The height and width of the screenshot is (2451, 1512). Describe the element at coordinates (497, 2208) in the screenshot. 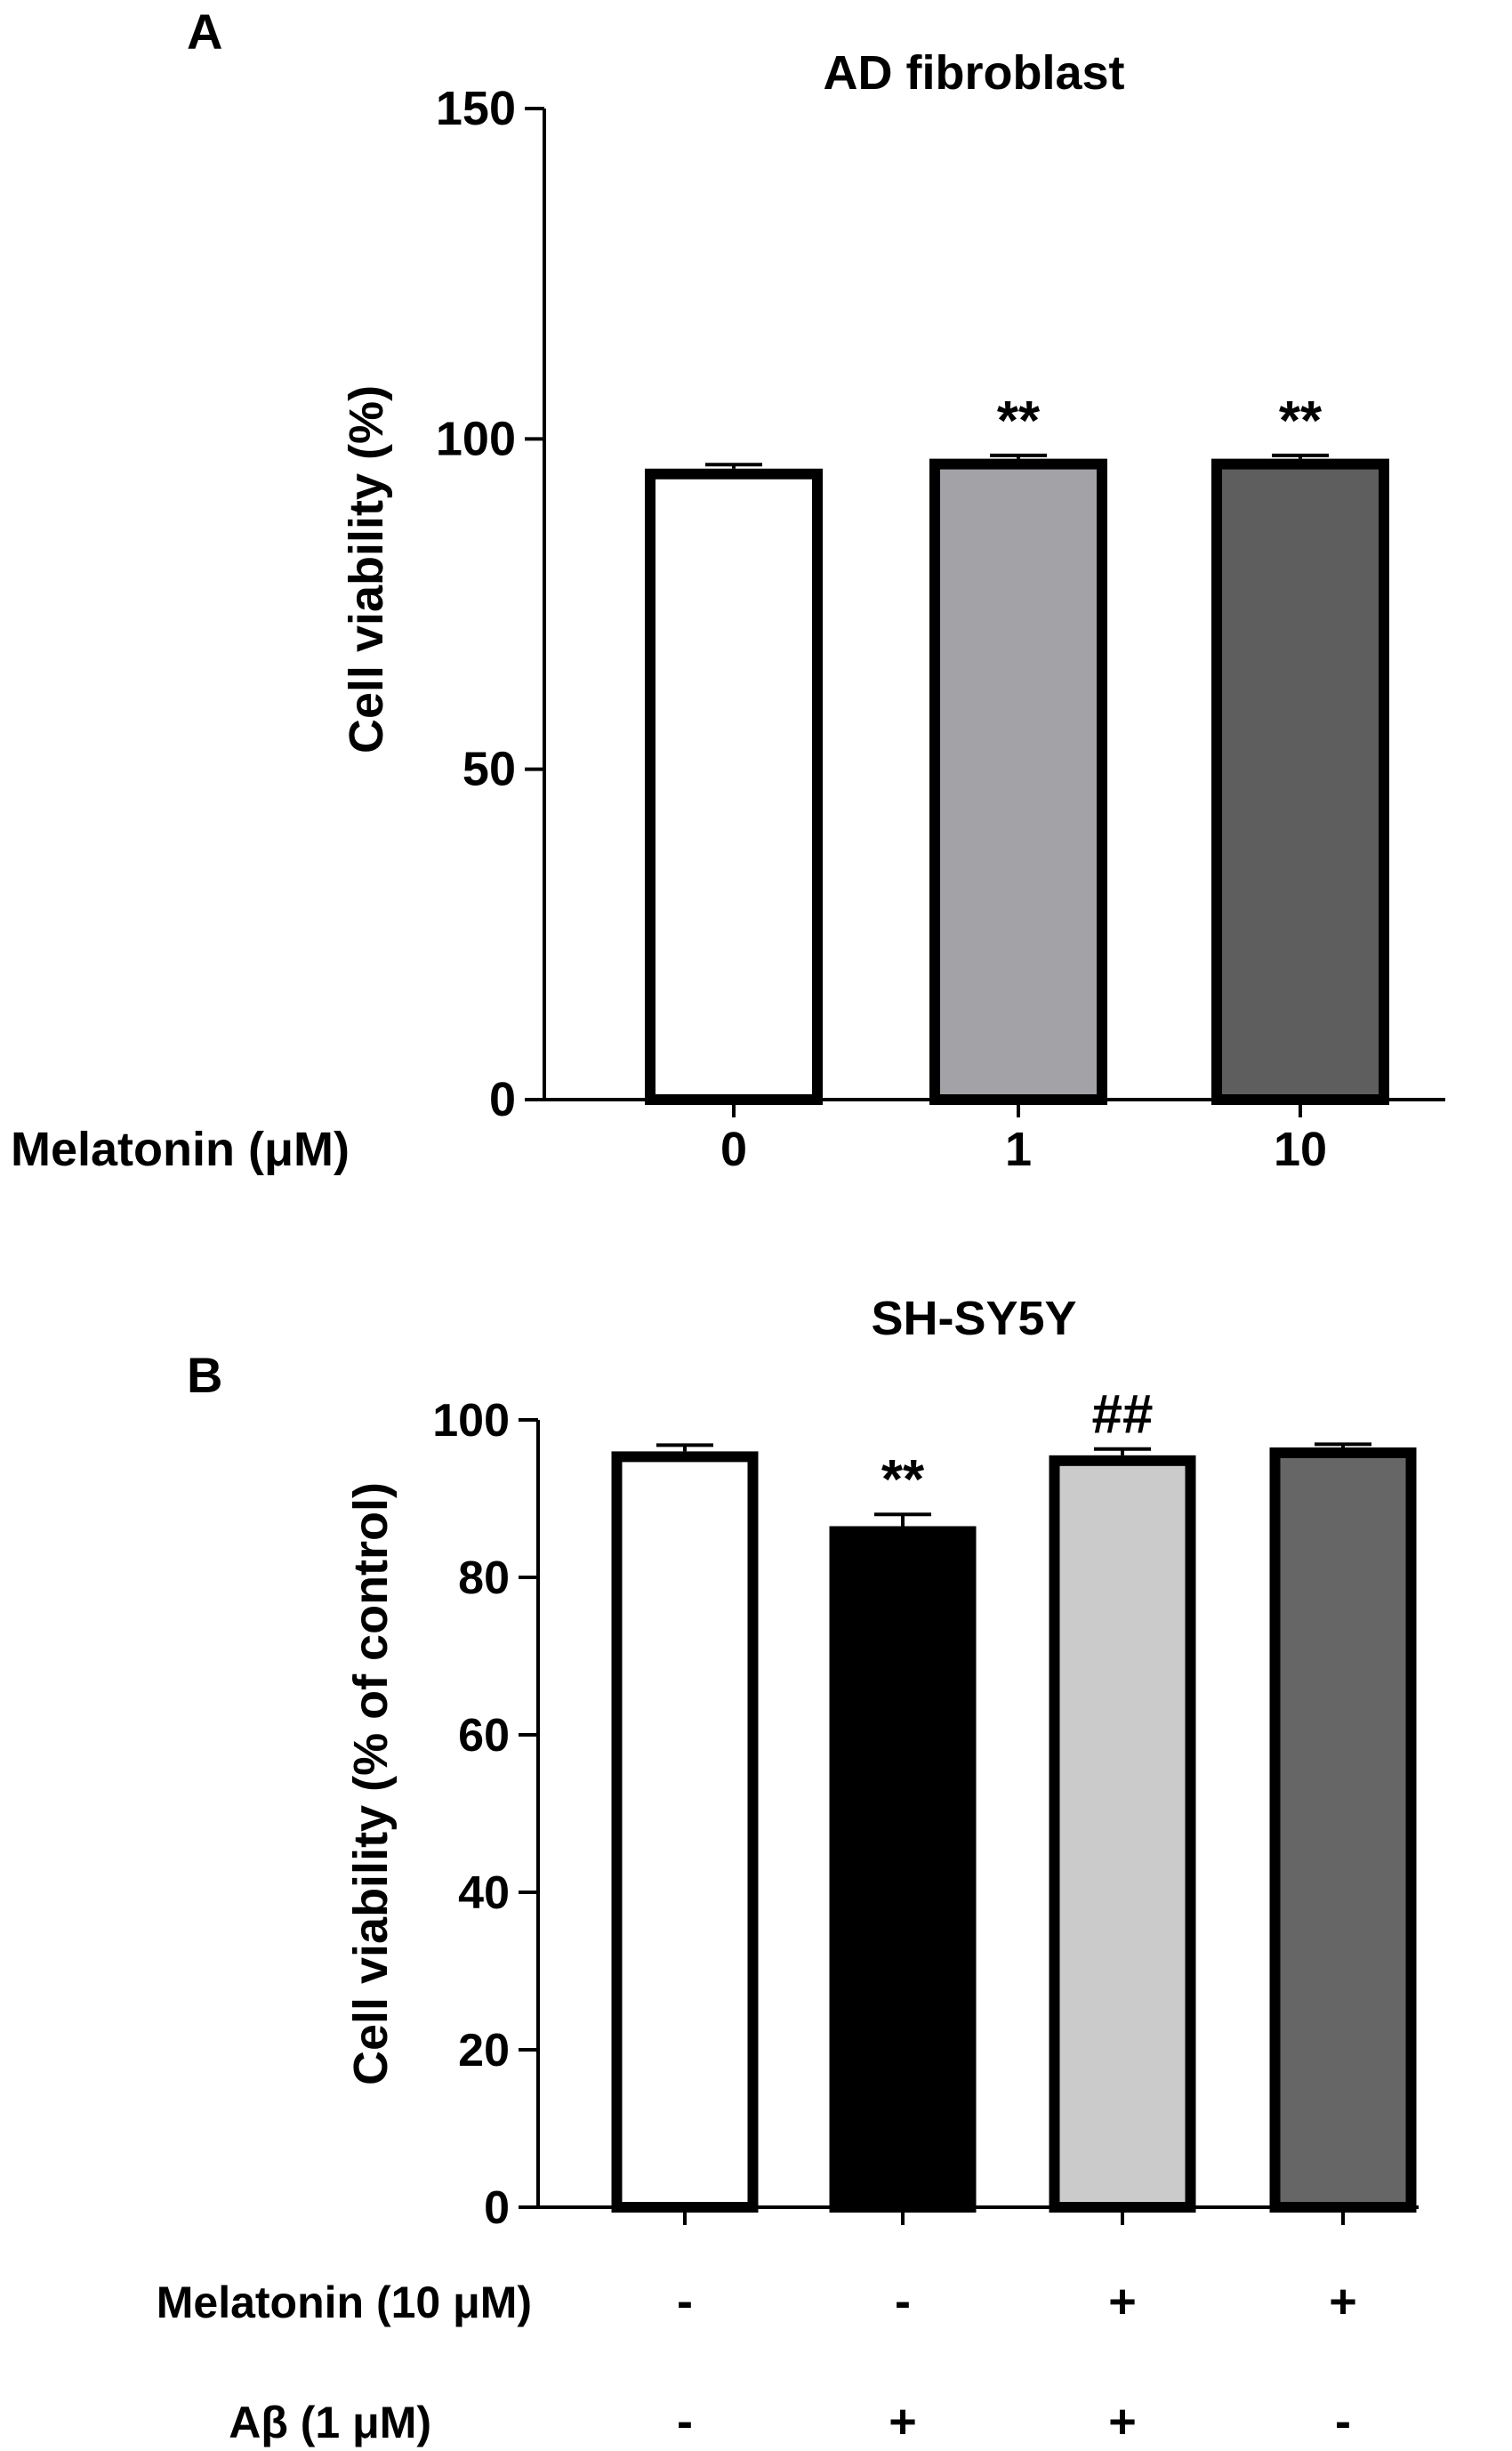

I see `chart-b-y-tick-label: 0` at that location.